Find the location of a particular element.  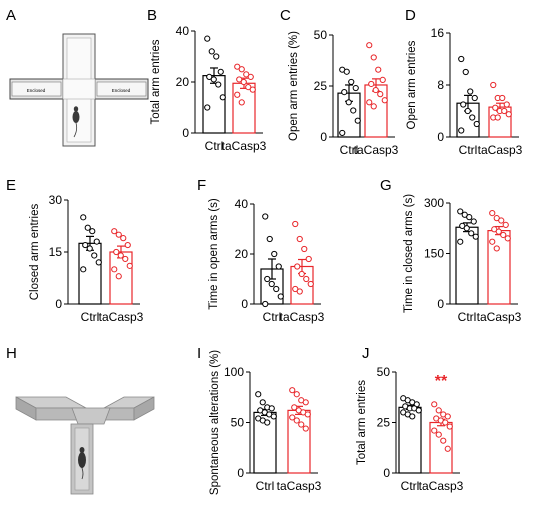

y-maze-center is located at coordinates (91, 416).